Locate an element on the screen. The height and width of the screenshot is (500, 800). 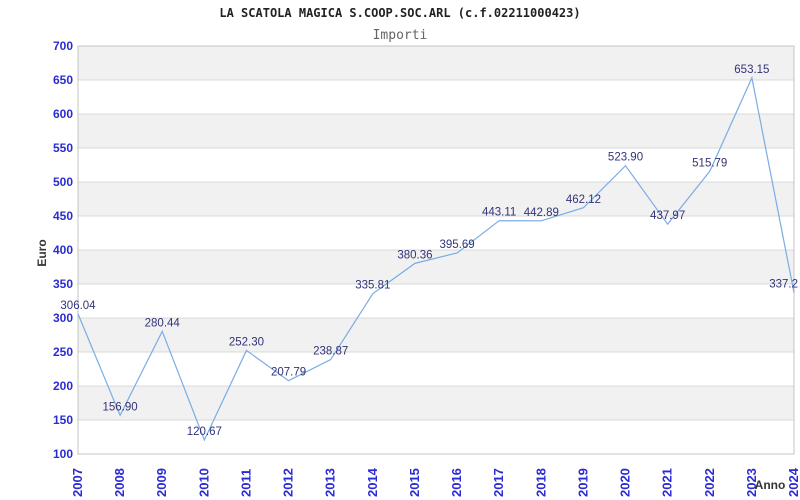
x-tick-label: 2020 is located at coordinates (625, 482).